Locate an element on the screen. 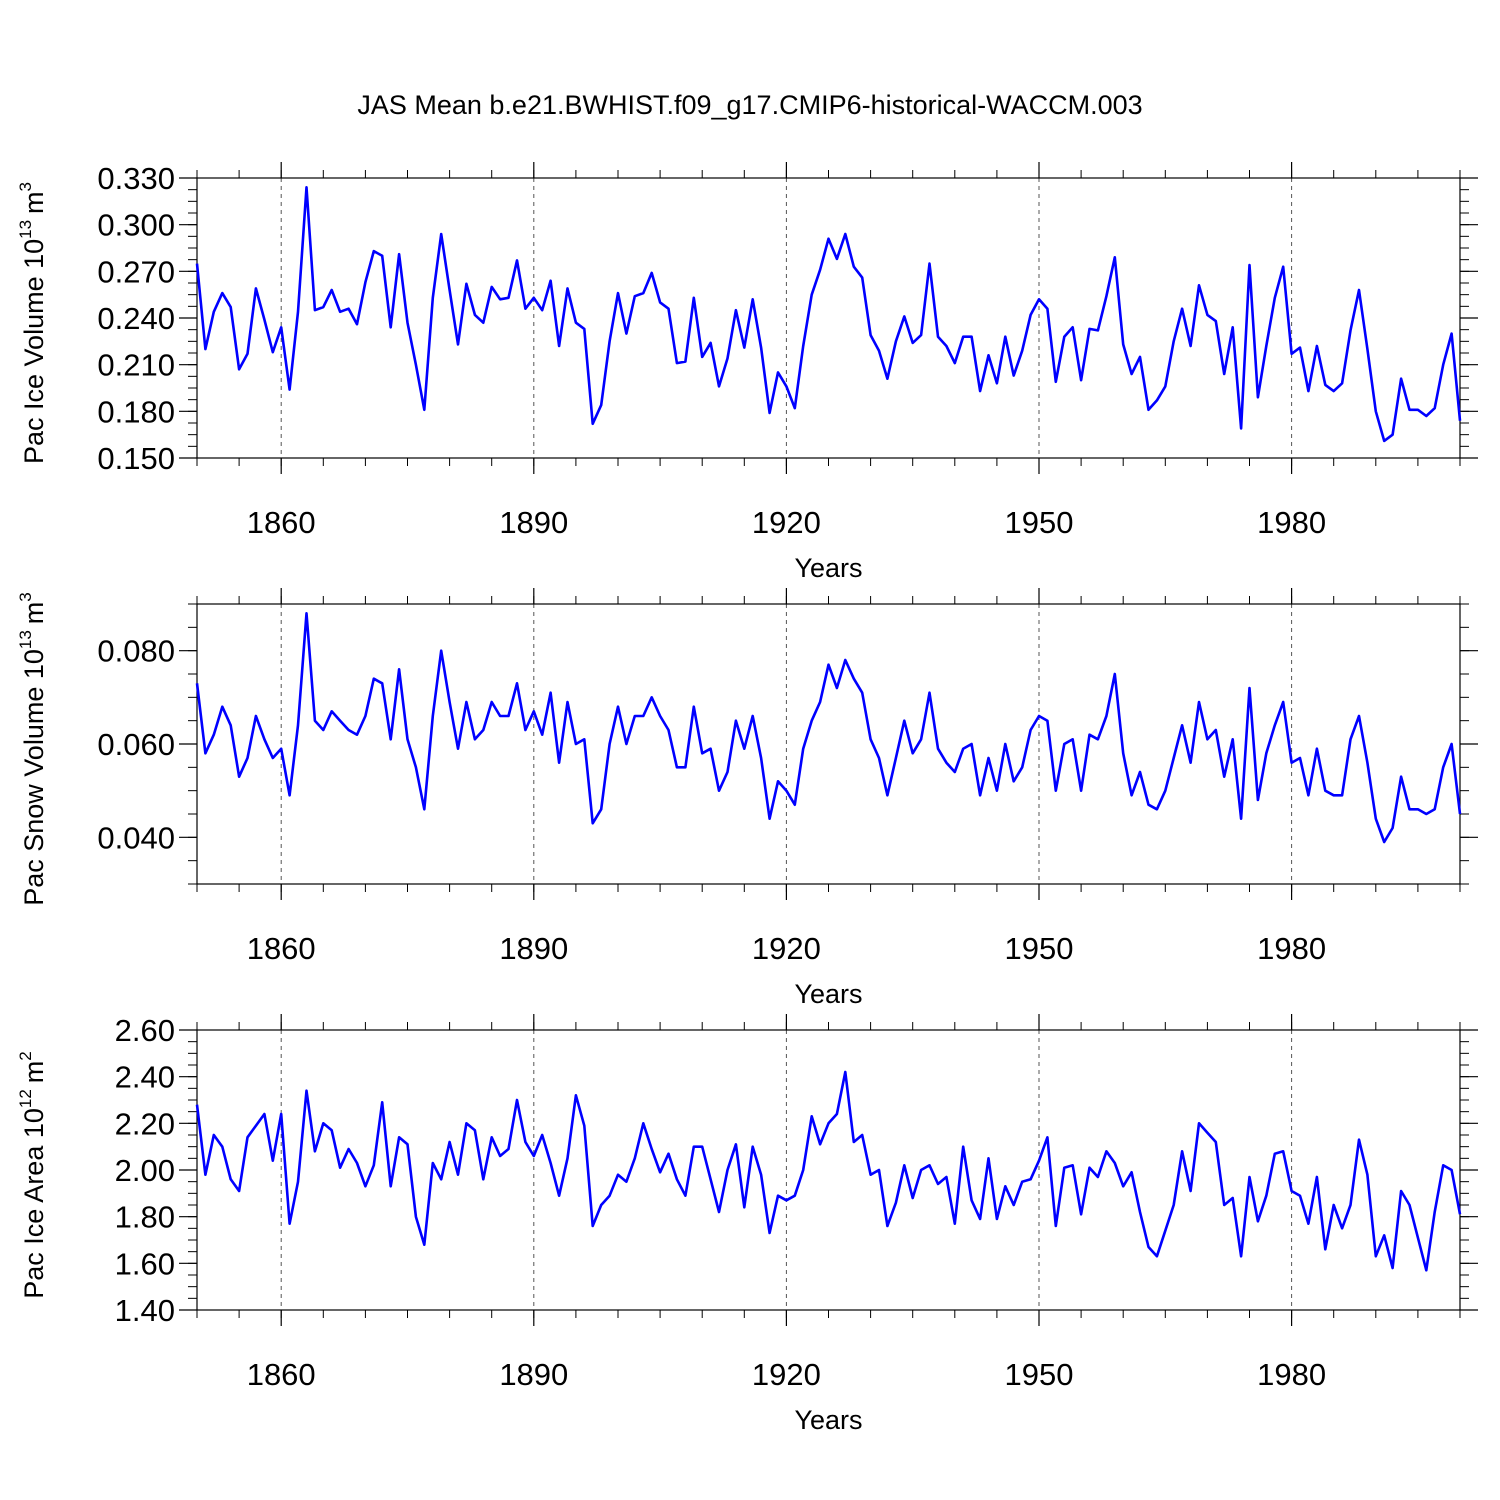  y-axis-label: Pac Ice Volume 1013 m3 is located at coordinates (32, 323).